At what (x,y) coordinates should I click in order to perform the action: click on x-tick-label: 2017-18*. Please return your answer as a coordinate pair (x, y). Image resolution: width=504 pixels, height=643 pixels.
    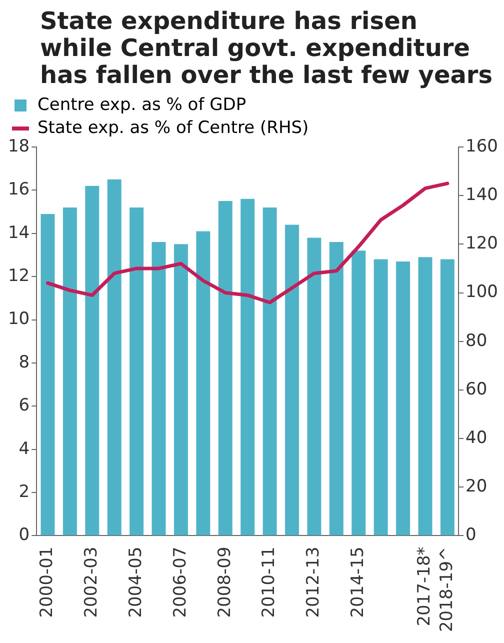
    Looking at the image, I should click on (424, 586).